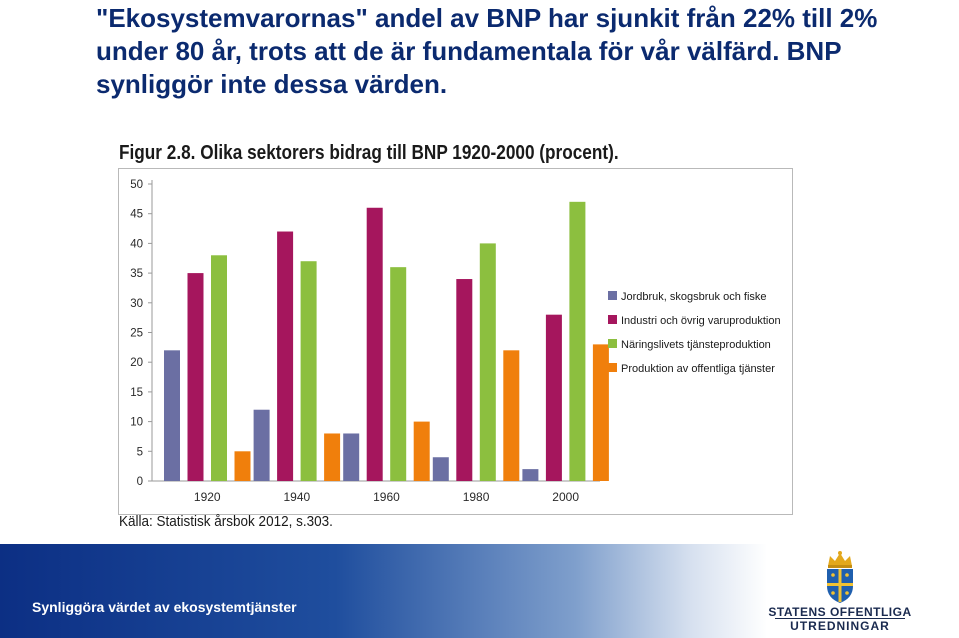 The height and width of the screenshot is (638, 959). I want to click on x-tick-label: 1920, so click(207, 497).